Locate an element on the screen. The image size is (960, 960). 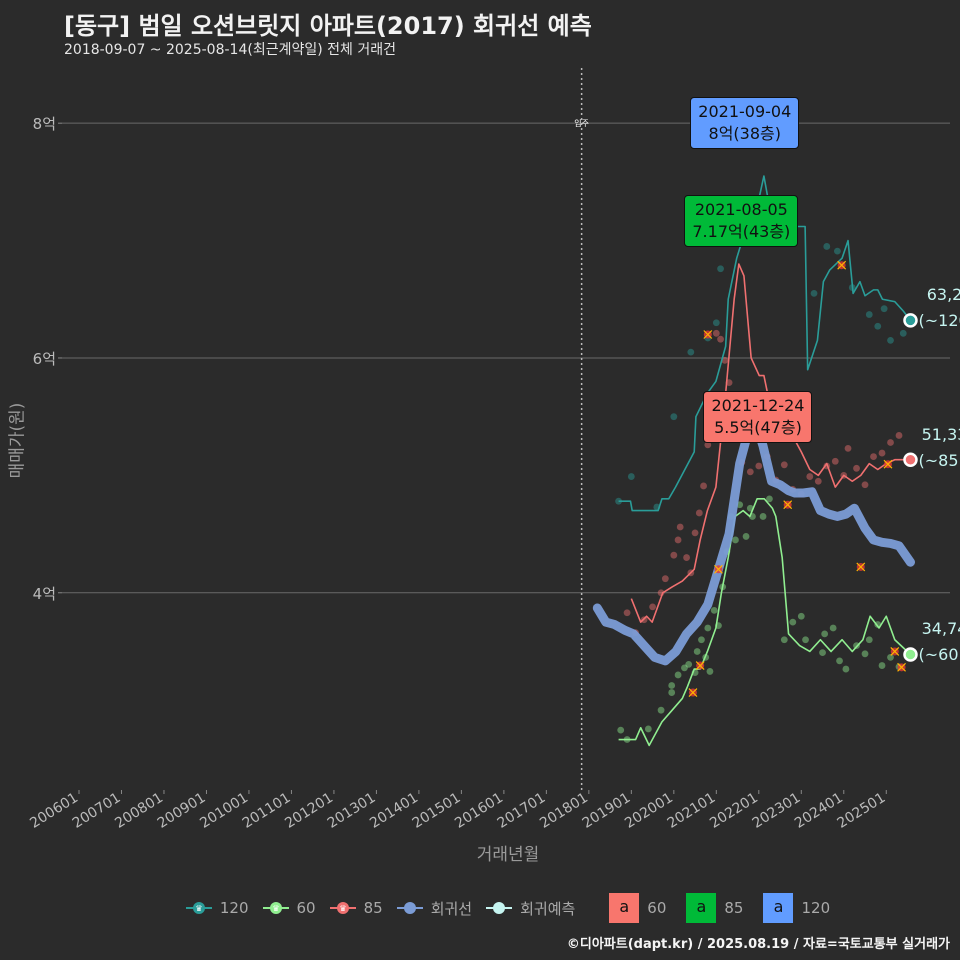
x-tick-label: 200601 is located at coordinates (54, 811).